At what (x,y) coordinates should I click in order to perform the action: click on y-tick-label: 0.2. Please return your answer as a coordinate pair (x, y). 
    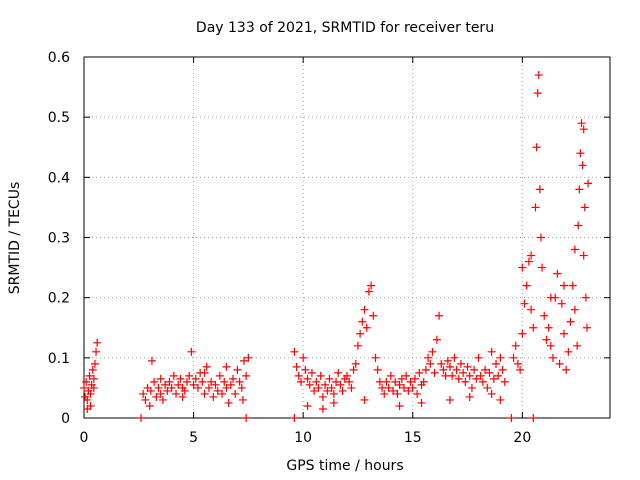
    Looking at the image, I should click on (59, 299).